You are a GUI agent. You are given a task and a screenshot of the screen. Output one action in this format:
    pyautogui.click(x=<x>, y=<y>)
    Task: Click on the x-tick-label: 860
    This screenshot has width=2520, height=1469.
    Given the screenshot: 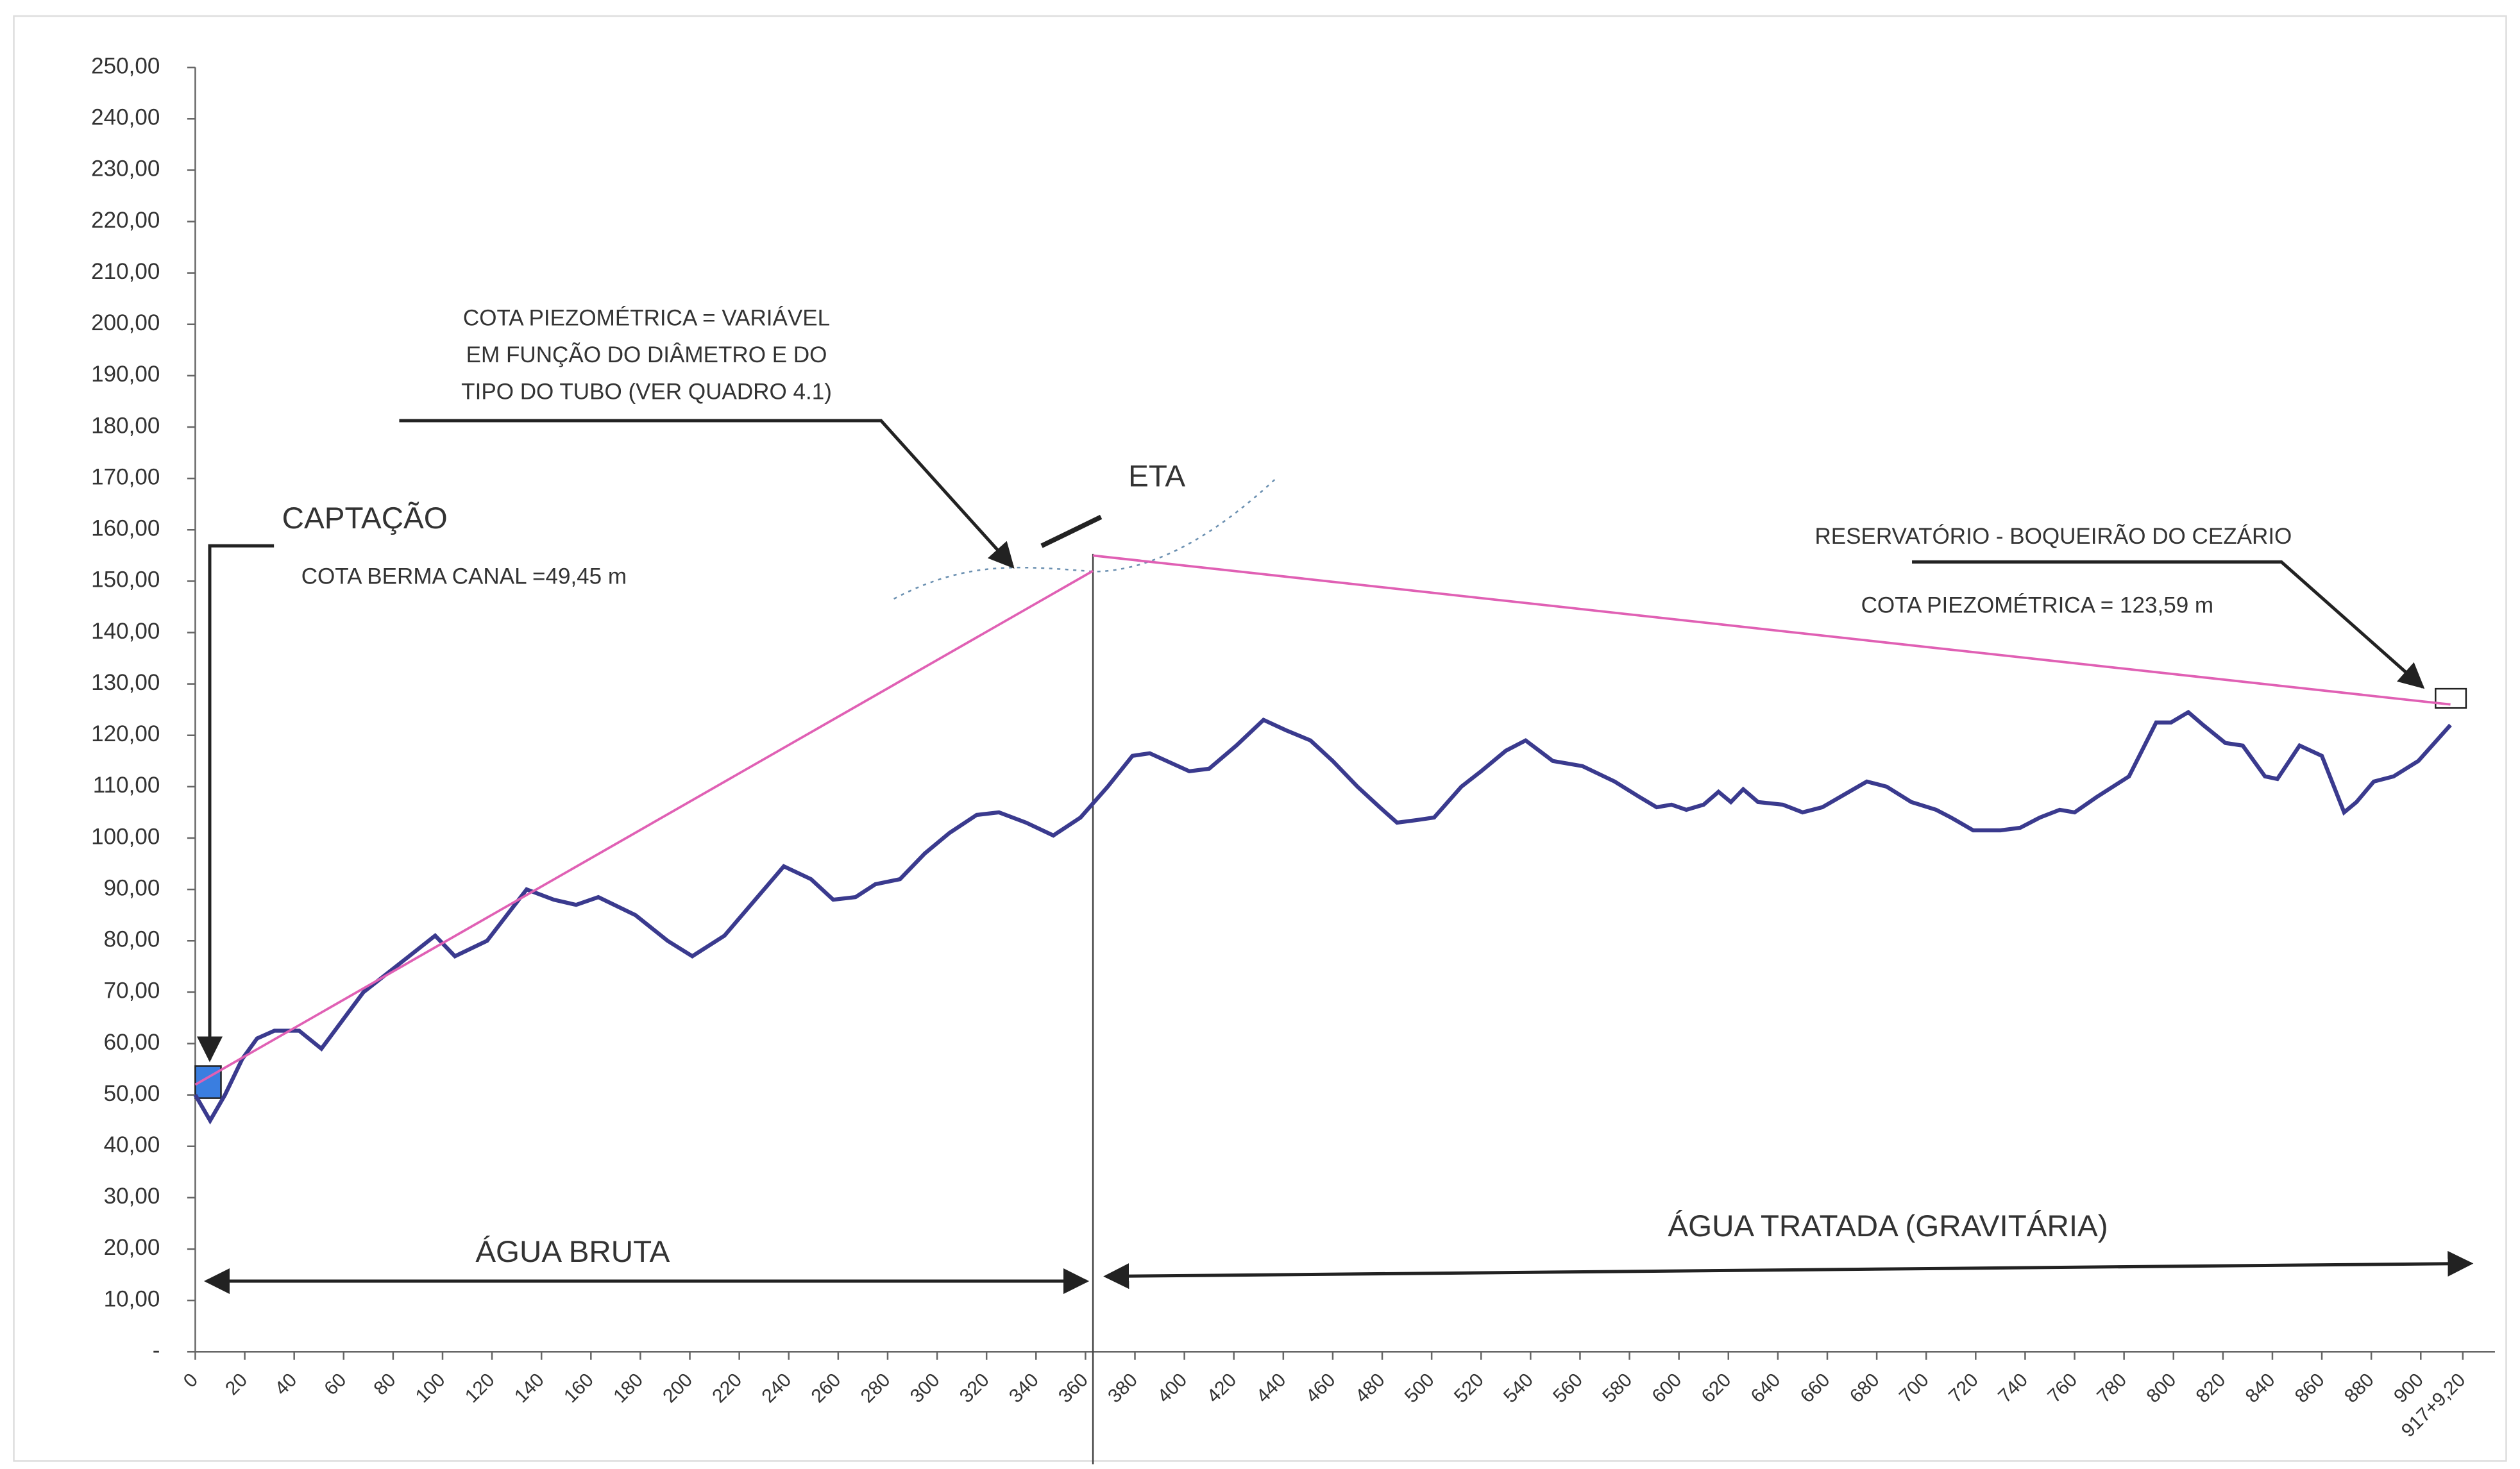 What is the action you would take?
    pyautogui.click(x=2310, y=1388)
    